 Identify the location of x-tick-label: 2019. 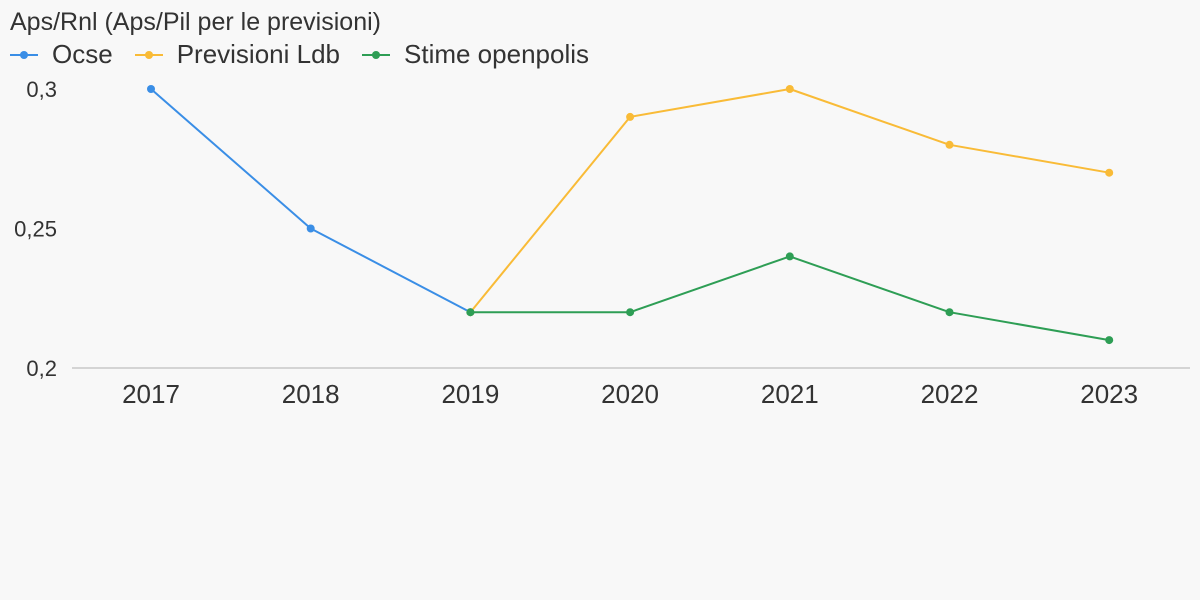
(470, 394).